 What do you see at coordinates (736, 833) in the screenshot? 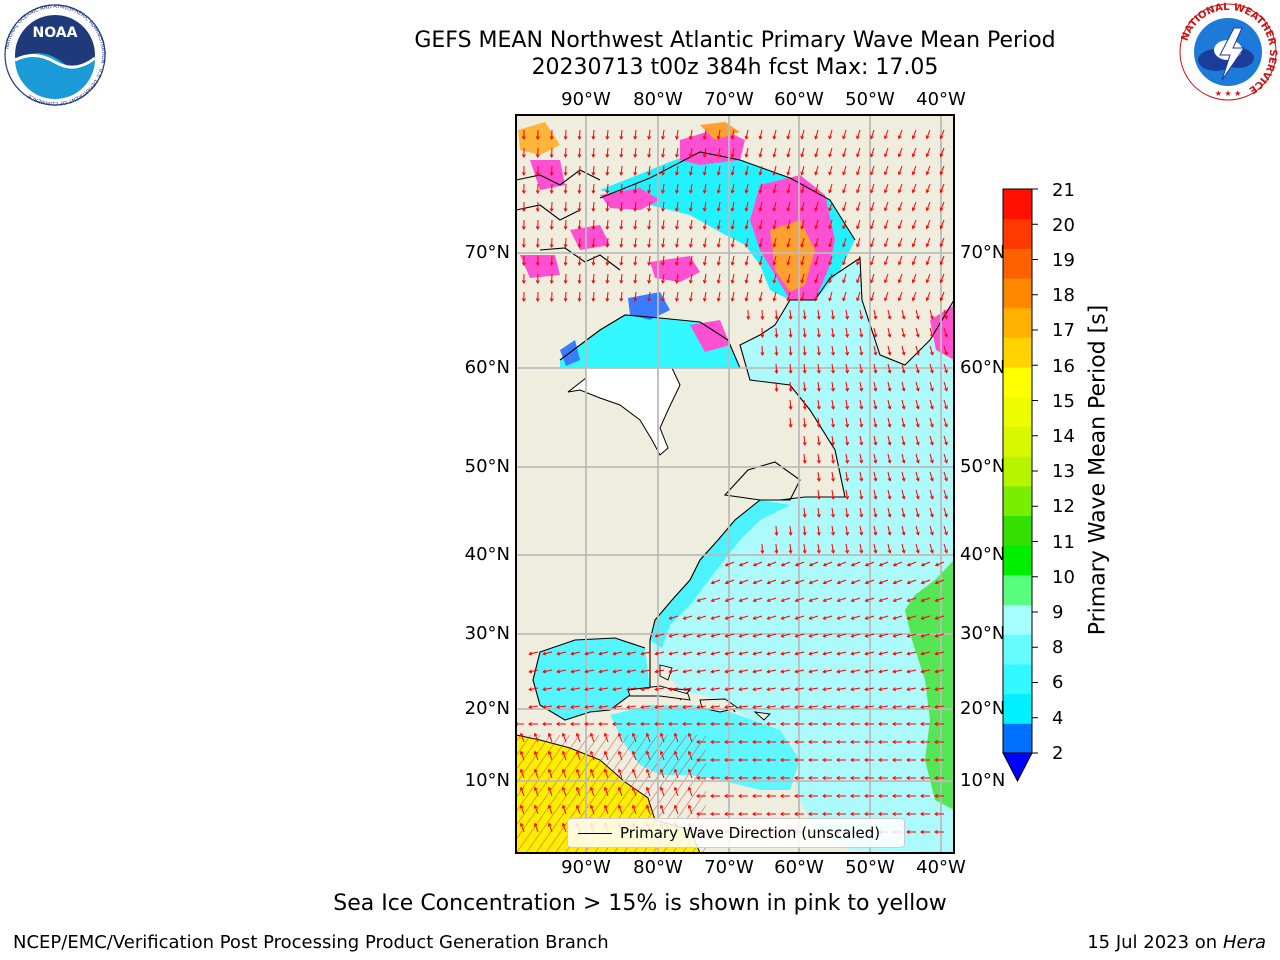
I see `map-legend: Primary Wave Direction (unscaled)` at bounding box center [736, 833].